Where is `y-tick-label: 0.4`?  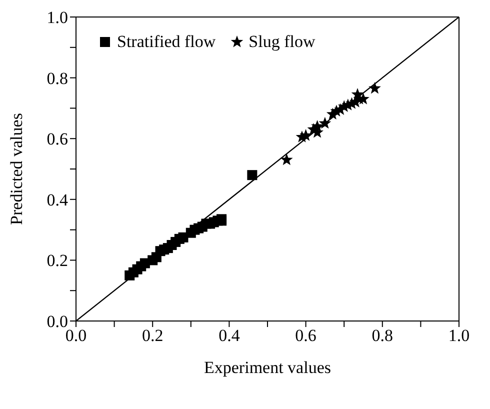 y-tick-label: 0.4 is located at coordinates (57, 200).